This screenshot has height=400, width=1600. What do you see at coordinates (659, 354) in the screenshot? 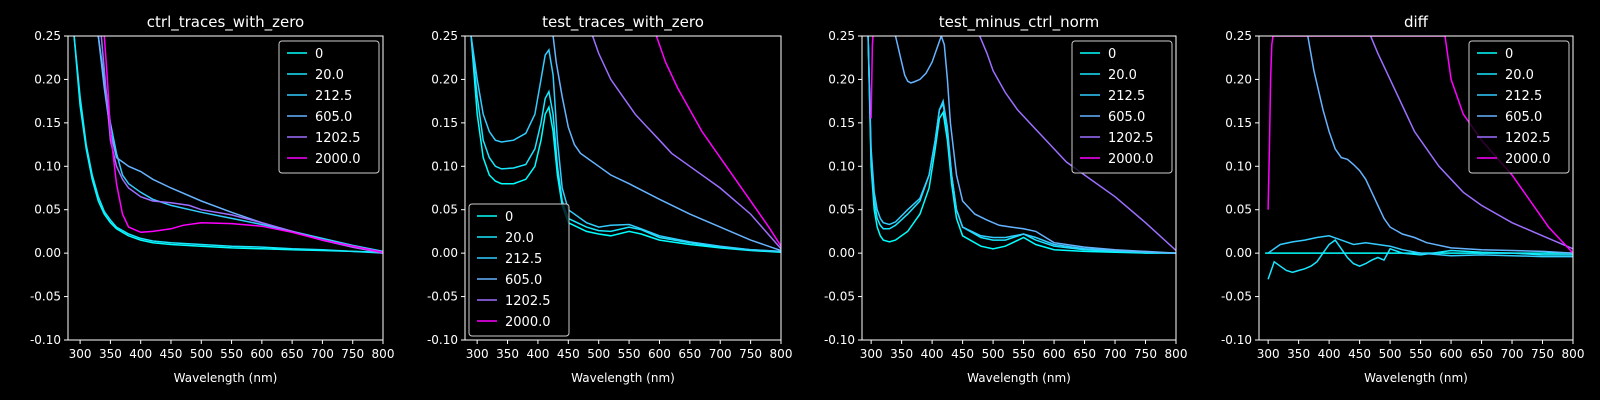
I see `x-tick-label: 600` at bounding box center [659, 354].